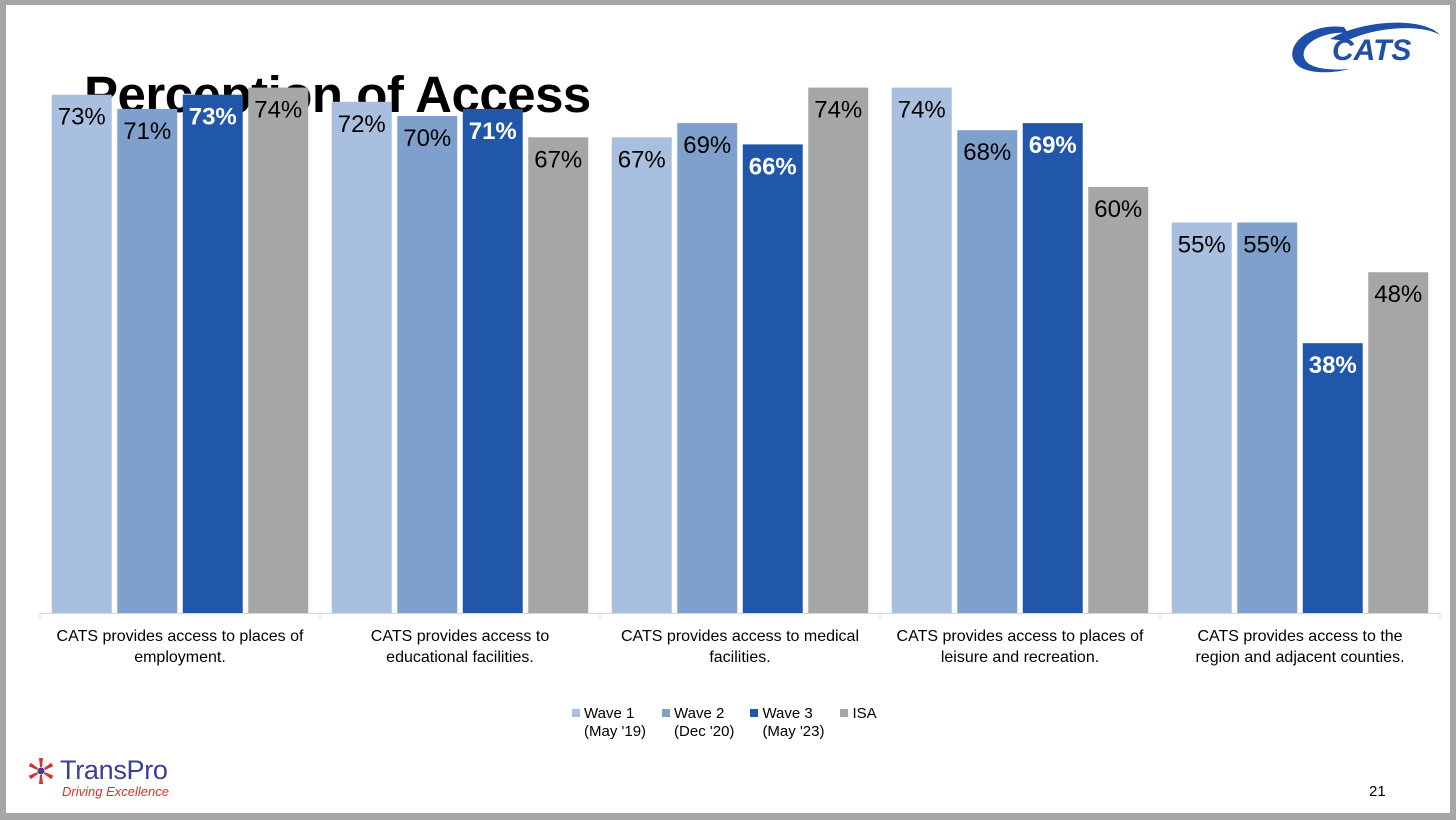 The height and width of the screenshot is (820, 1456). Describe the element at coordinates (82, 117) in the screenshot. I see `data-label-wave1-1: 73%` at that location.